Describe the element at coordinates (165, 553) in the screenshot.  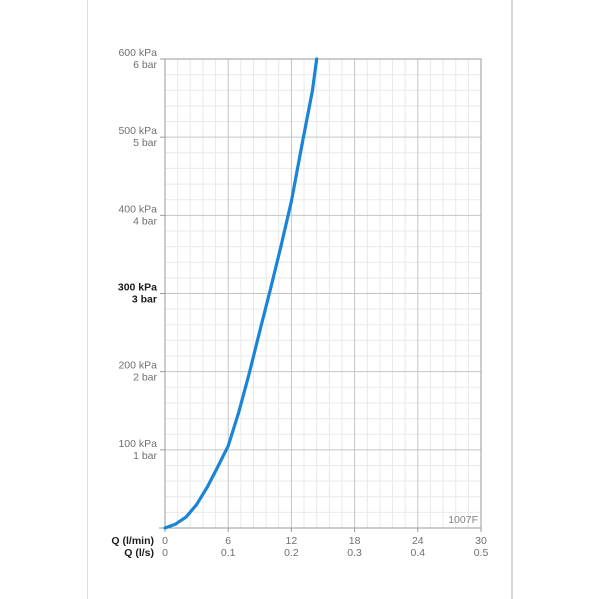
I see `x-tick-label-ls: 0` at that location.